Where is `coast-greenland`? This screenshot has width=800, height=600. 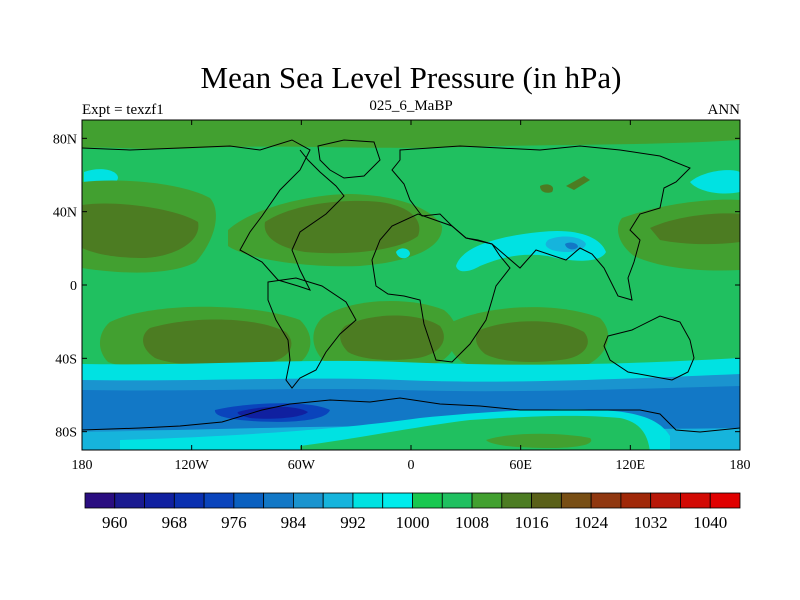 coast-greenland is located at coordinates (349, 159).